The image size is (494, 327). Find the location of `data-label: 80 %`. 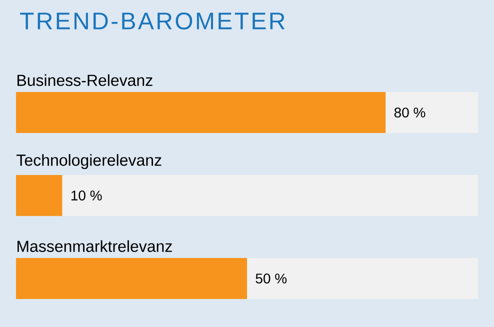

data-label: 80 % is located at coordinates (410, 113).